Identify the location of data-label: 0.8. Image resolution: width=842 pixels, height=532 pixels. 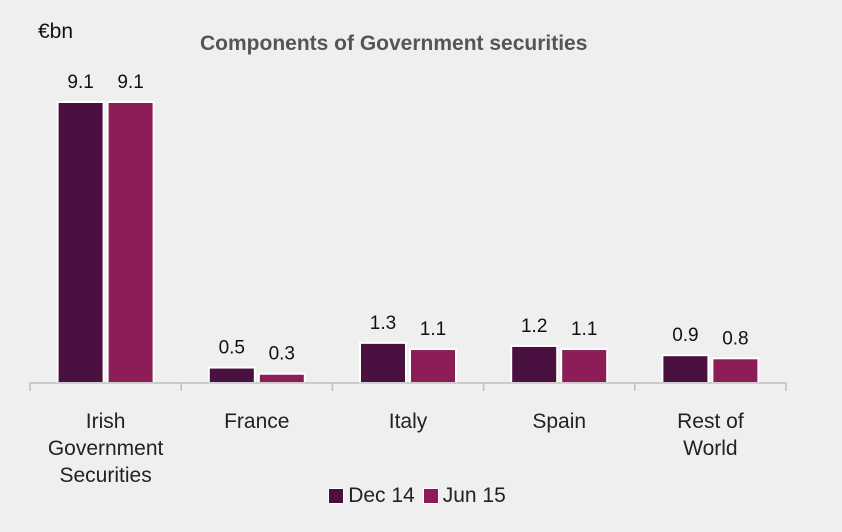
(735, 338).